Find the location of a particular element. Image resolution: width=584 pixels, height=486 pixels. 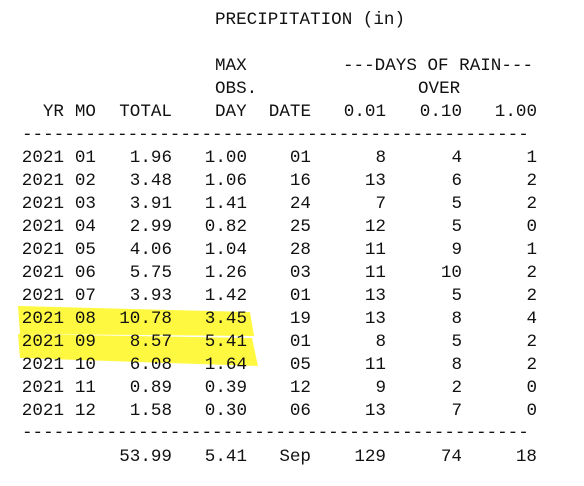

cell: 10.78 is located at coordinates (145, 319).